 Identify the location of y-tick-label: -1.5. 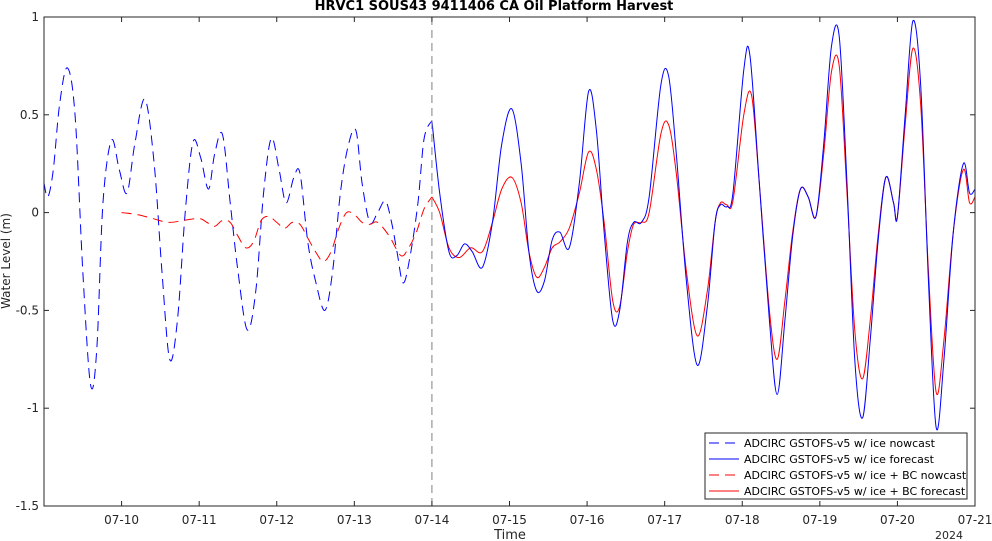
(27, 506).